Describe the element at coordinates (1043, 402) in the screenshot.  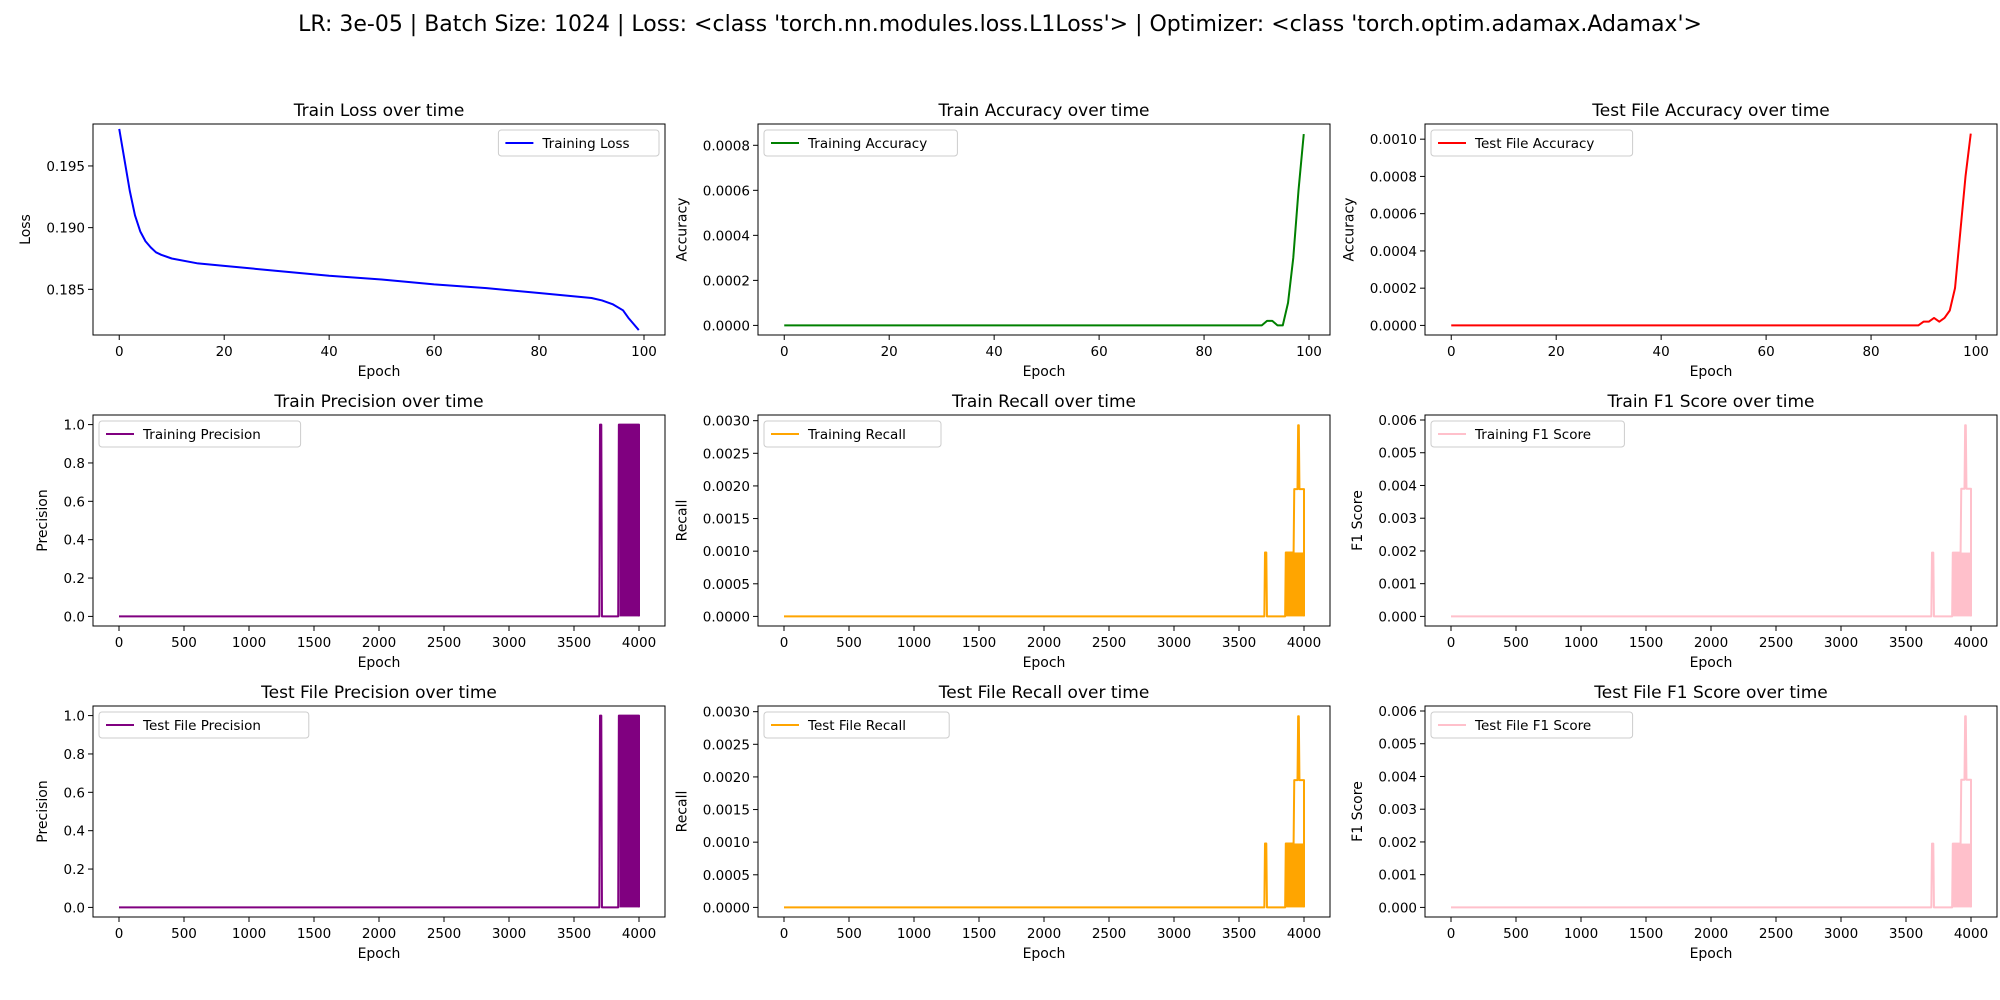
I see `chart-title: Train Recall over time` at that location.